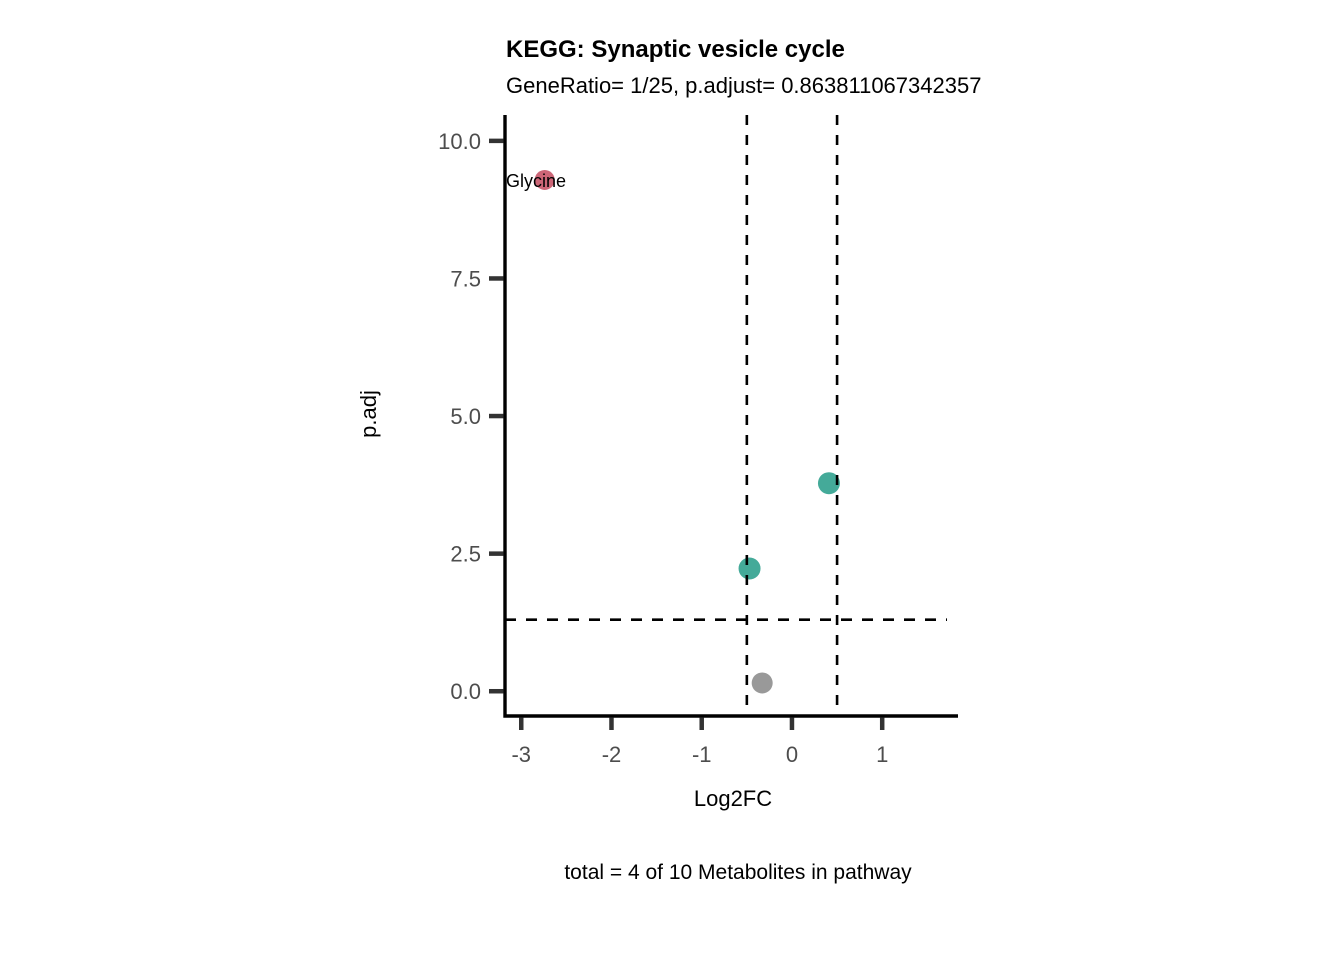 The image size is (1344, 960). What do you see at coordinates (465, 691) in the screenshot?
I see `y-tick-label: 0.0` at bounding box center [465, 691].